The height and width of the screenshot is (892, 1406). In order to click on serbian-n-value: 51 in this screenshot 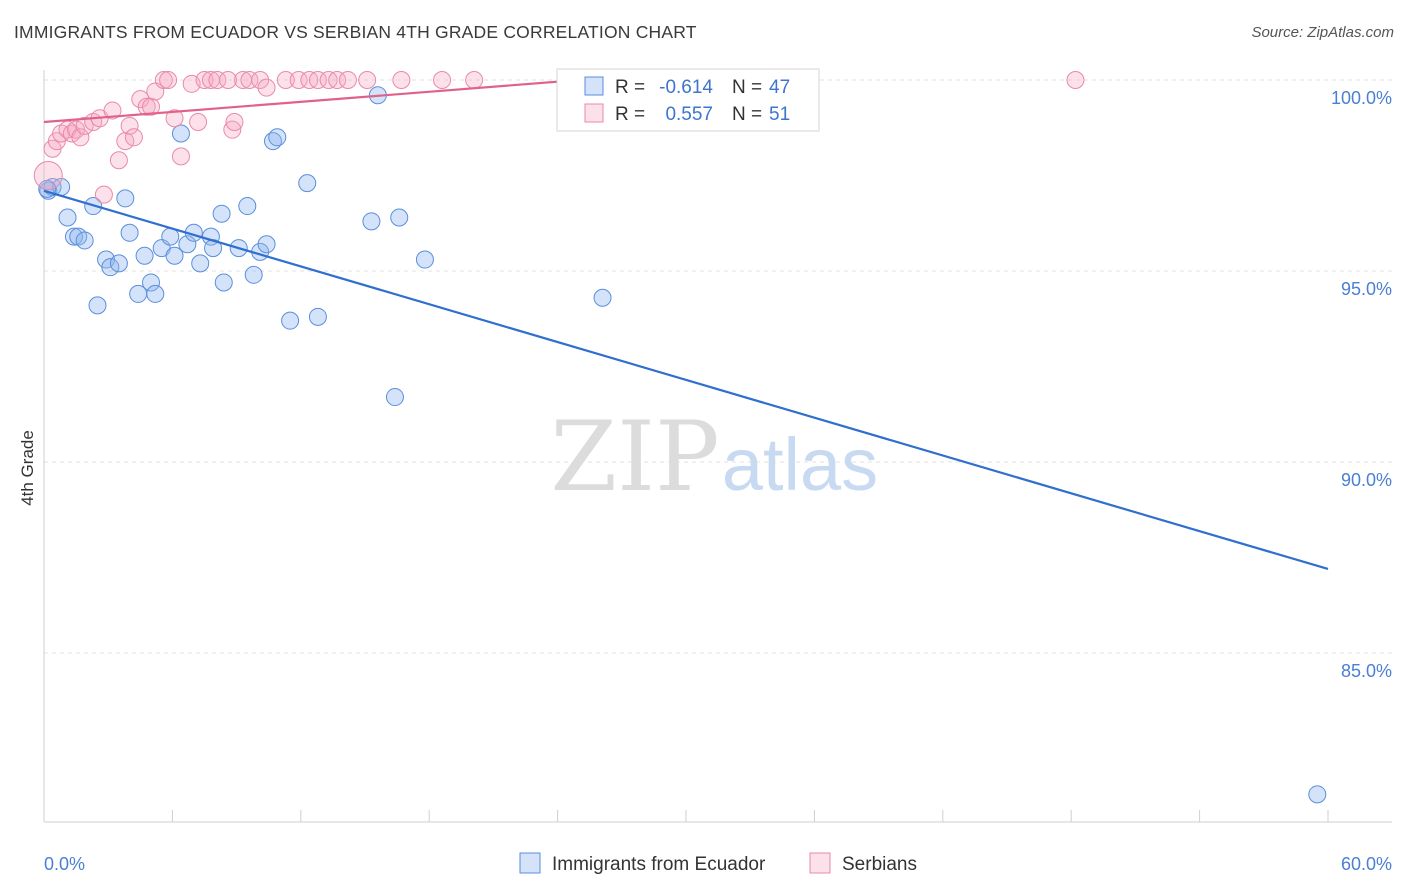, I will do `click(779, 114)`.